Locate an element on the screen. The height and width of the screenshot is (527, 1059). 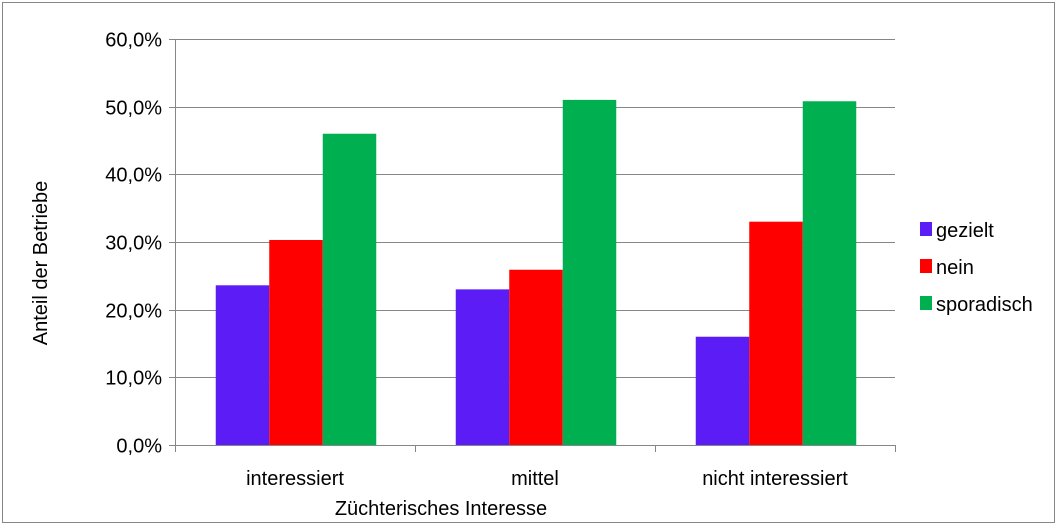
legend-label-gezielt: gezielt is located at coordinates (965, 231).